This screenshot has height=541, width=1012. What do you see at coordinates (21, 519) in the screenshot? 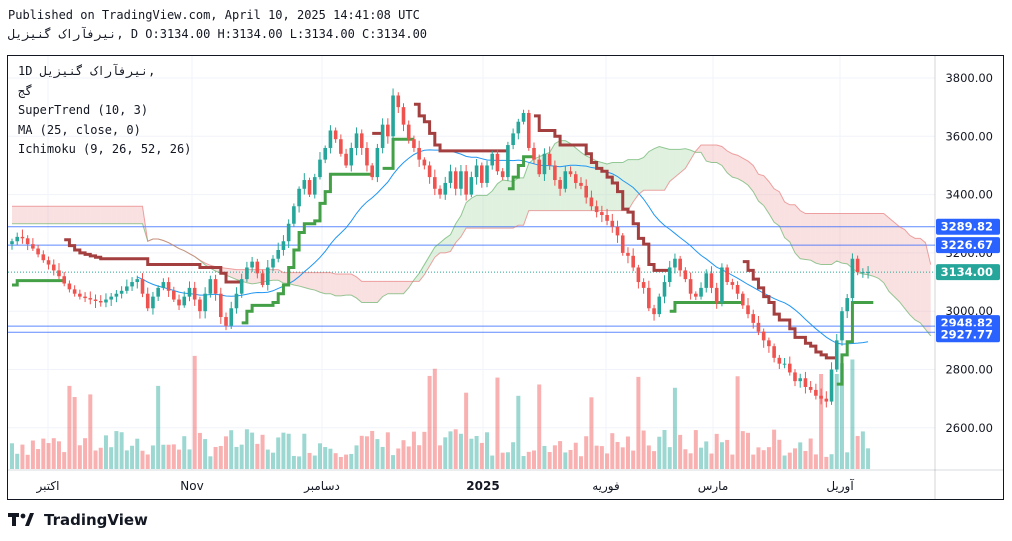
I see `tradingview-logo-icon` at bounding box center [21, 519].